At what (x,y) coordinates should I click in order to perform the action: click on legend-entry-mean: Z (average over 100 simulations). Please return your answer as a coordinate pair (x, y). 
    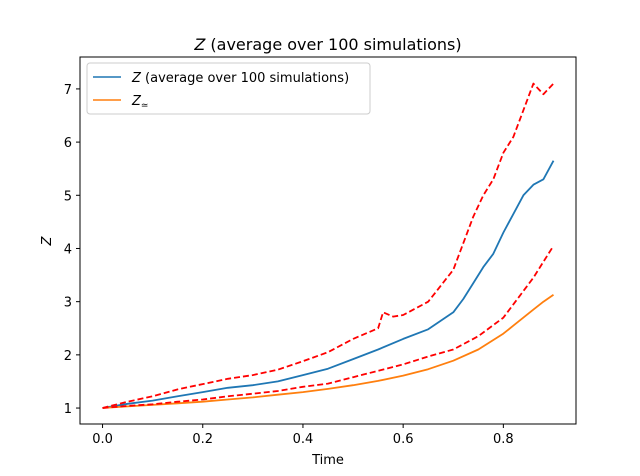
    Looking at the image, I should click on (240, 78).